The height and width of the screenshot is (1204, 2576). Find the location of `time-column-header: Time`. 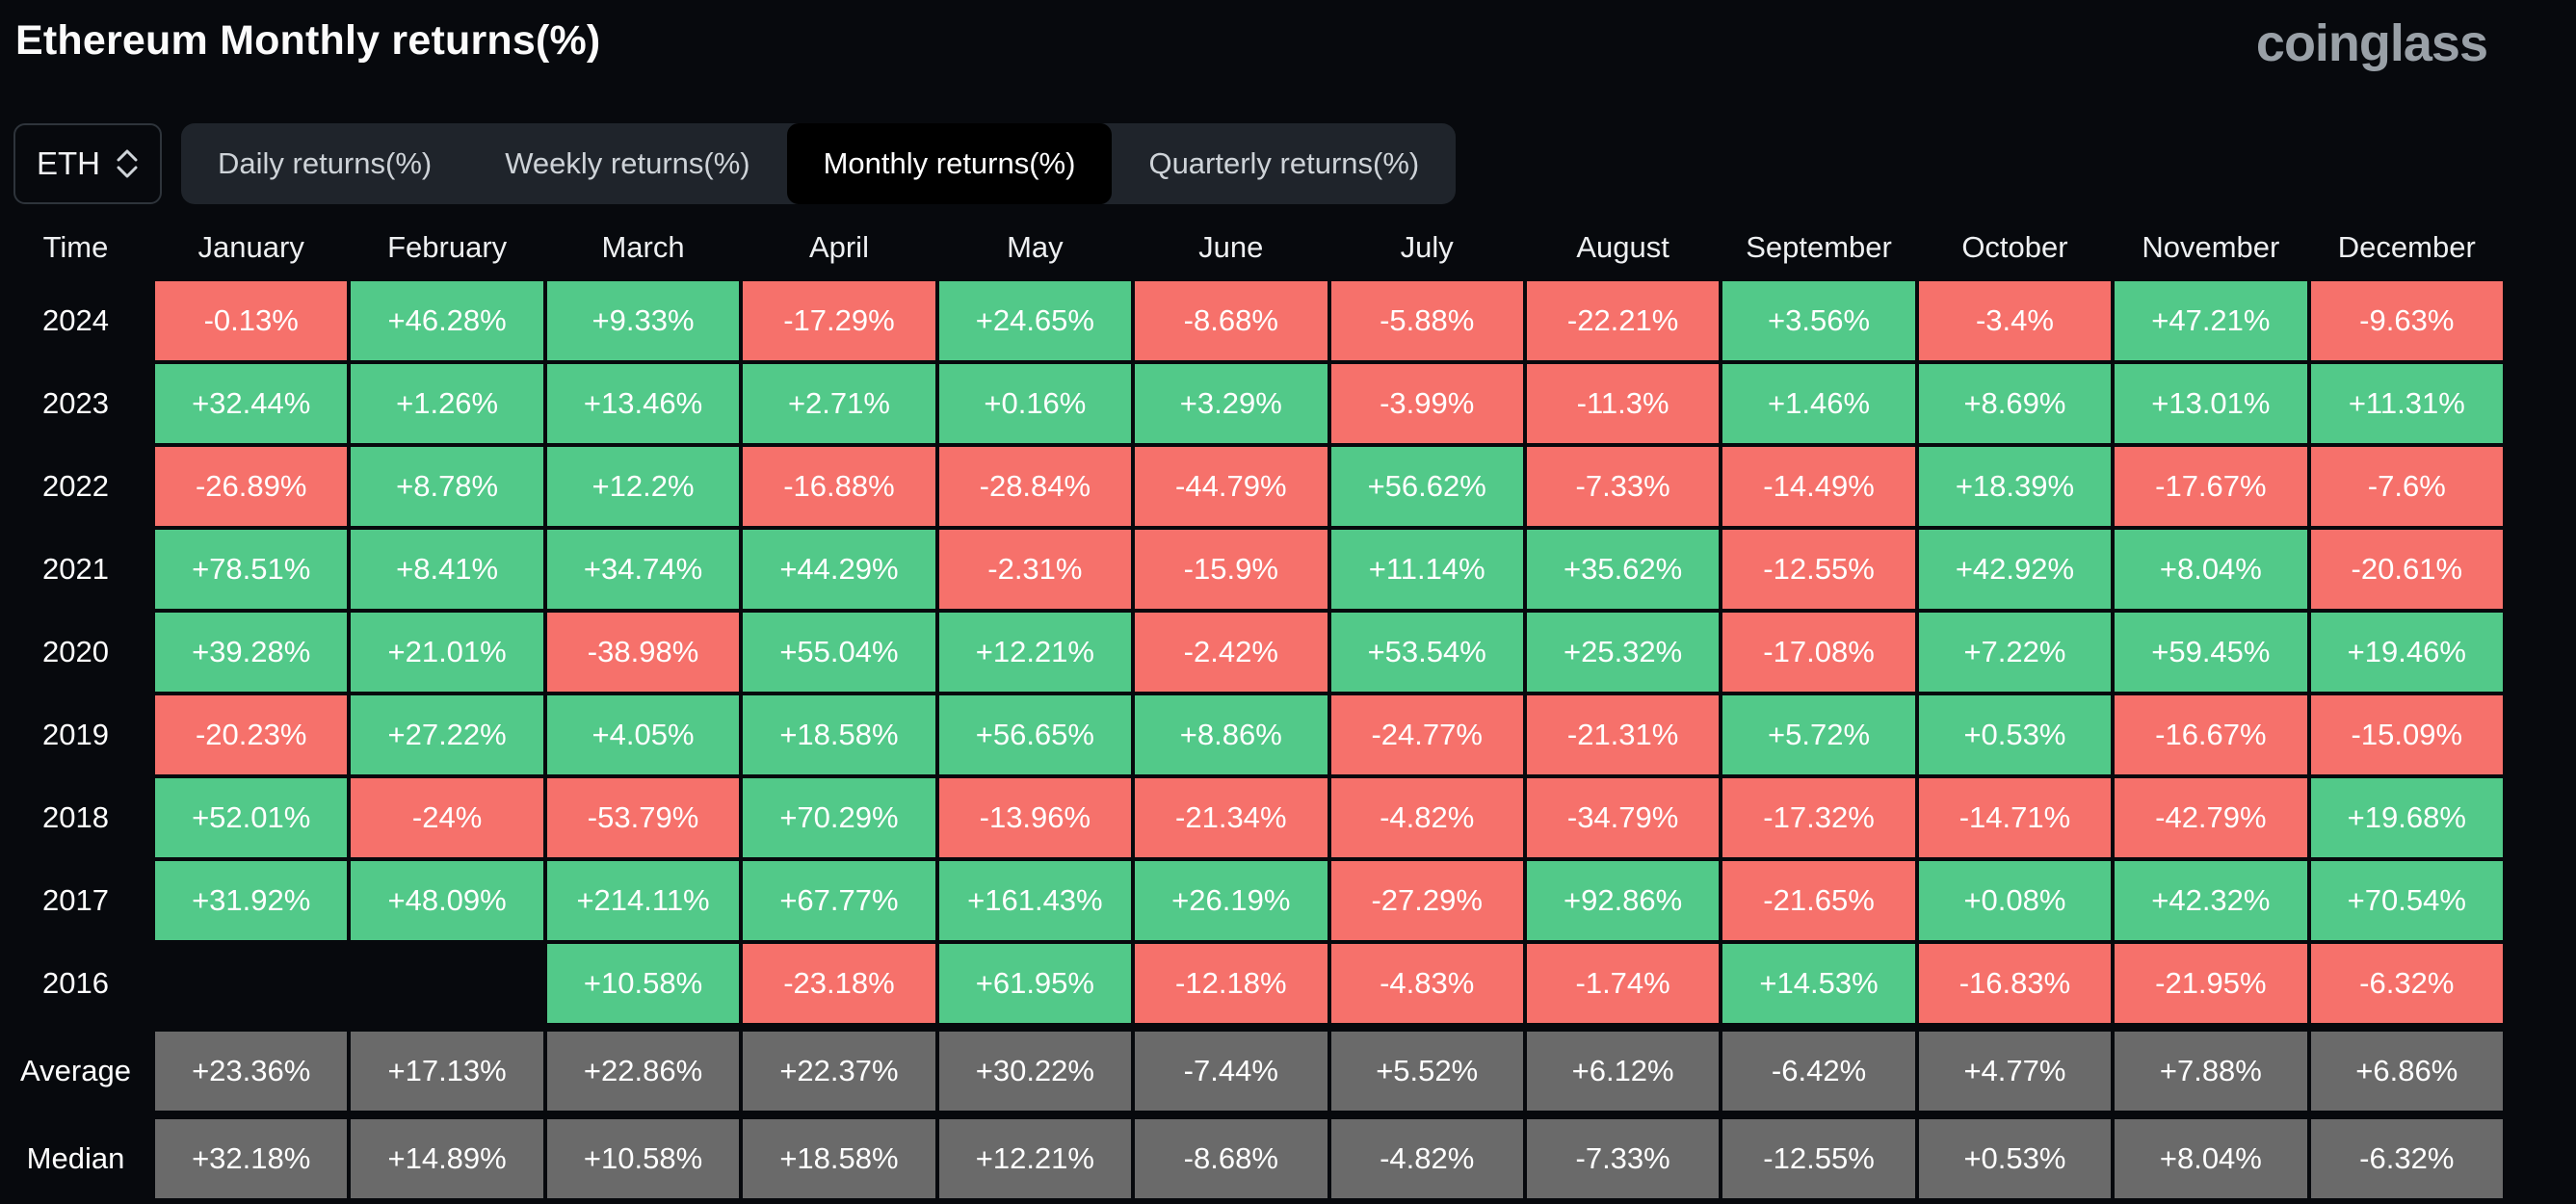

time-column-header: Time is located at coordinates (75, 247).